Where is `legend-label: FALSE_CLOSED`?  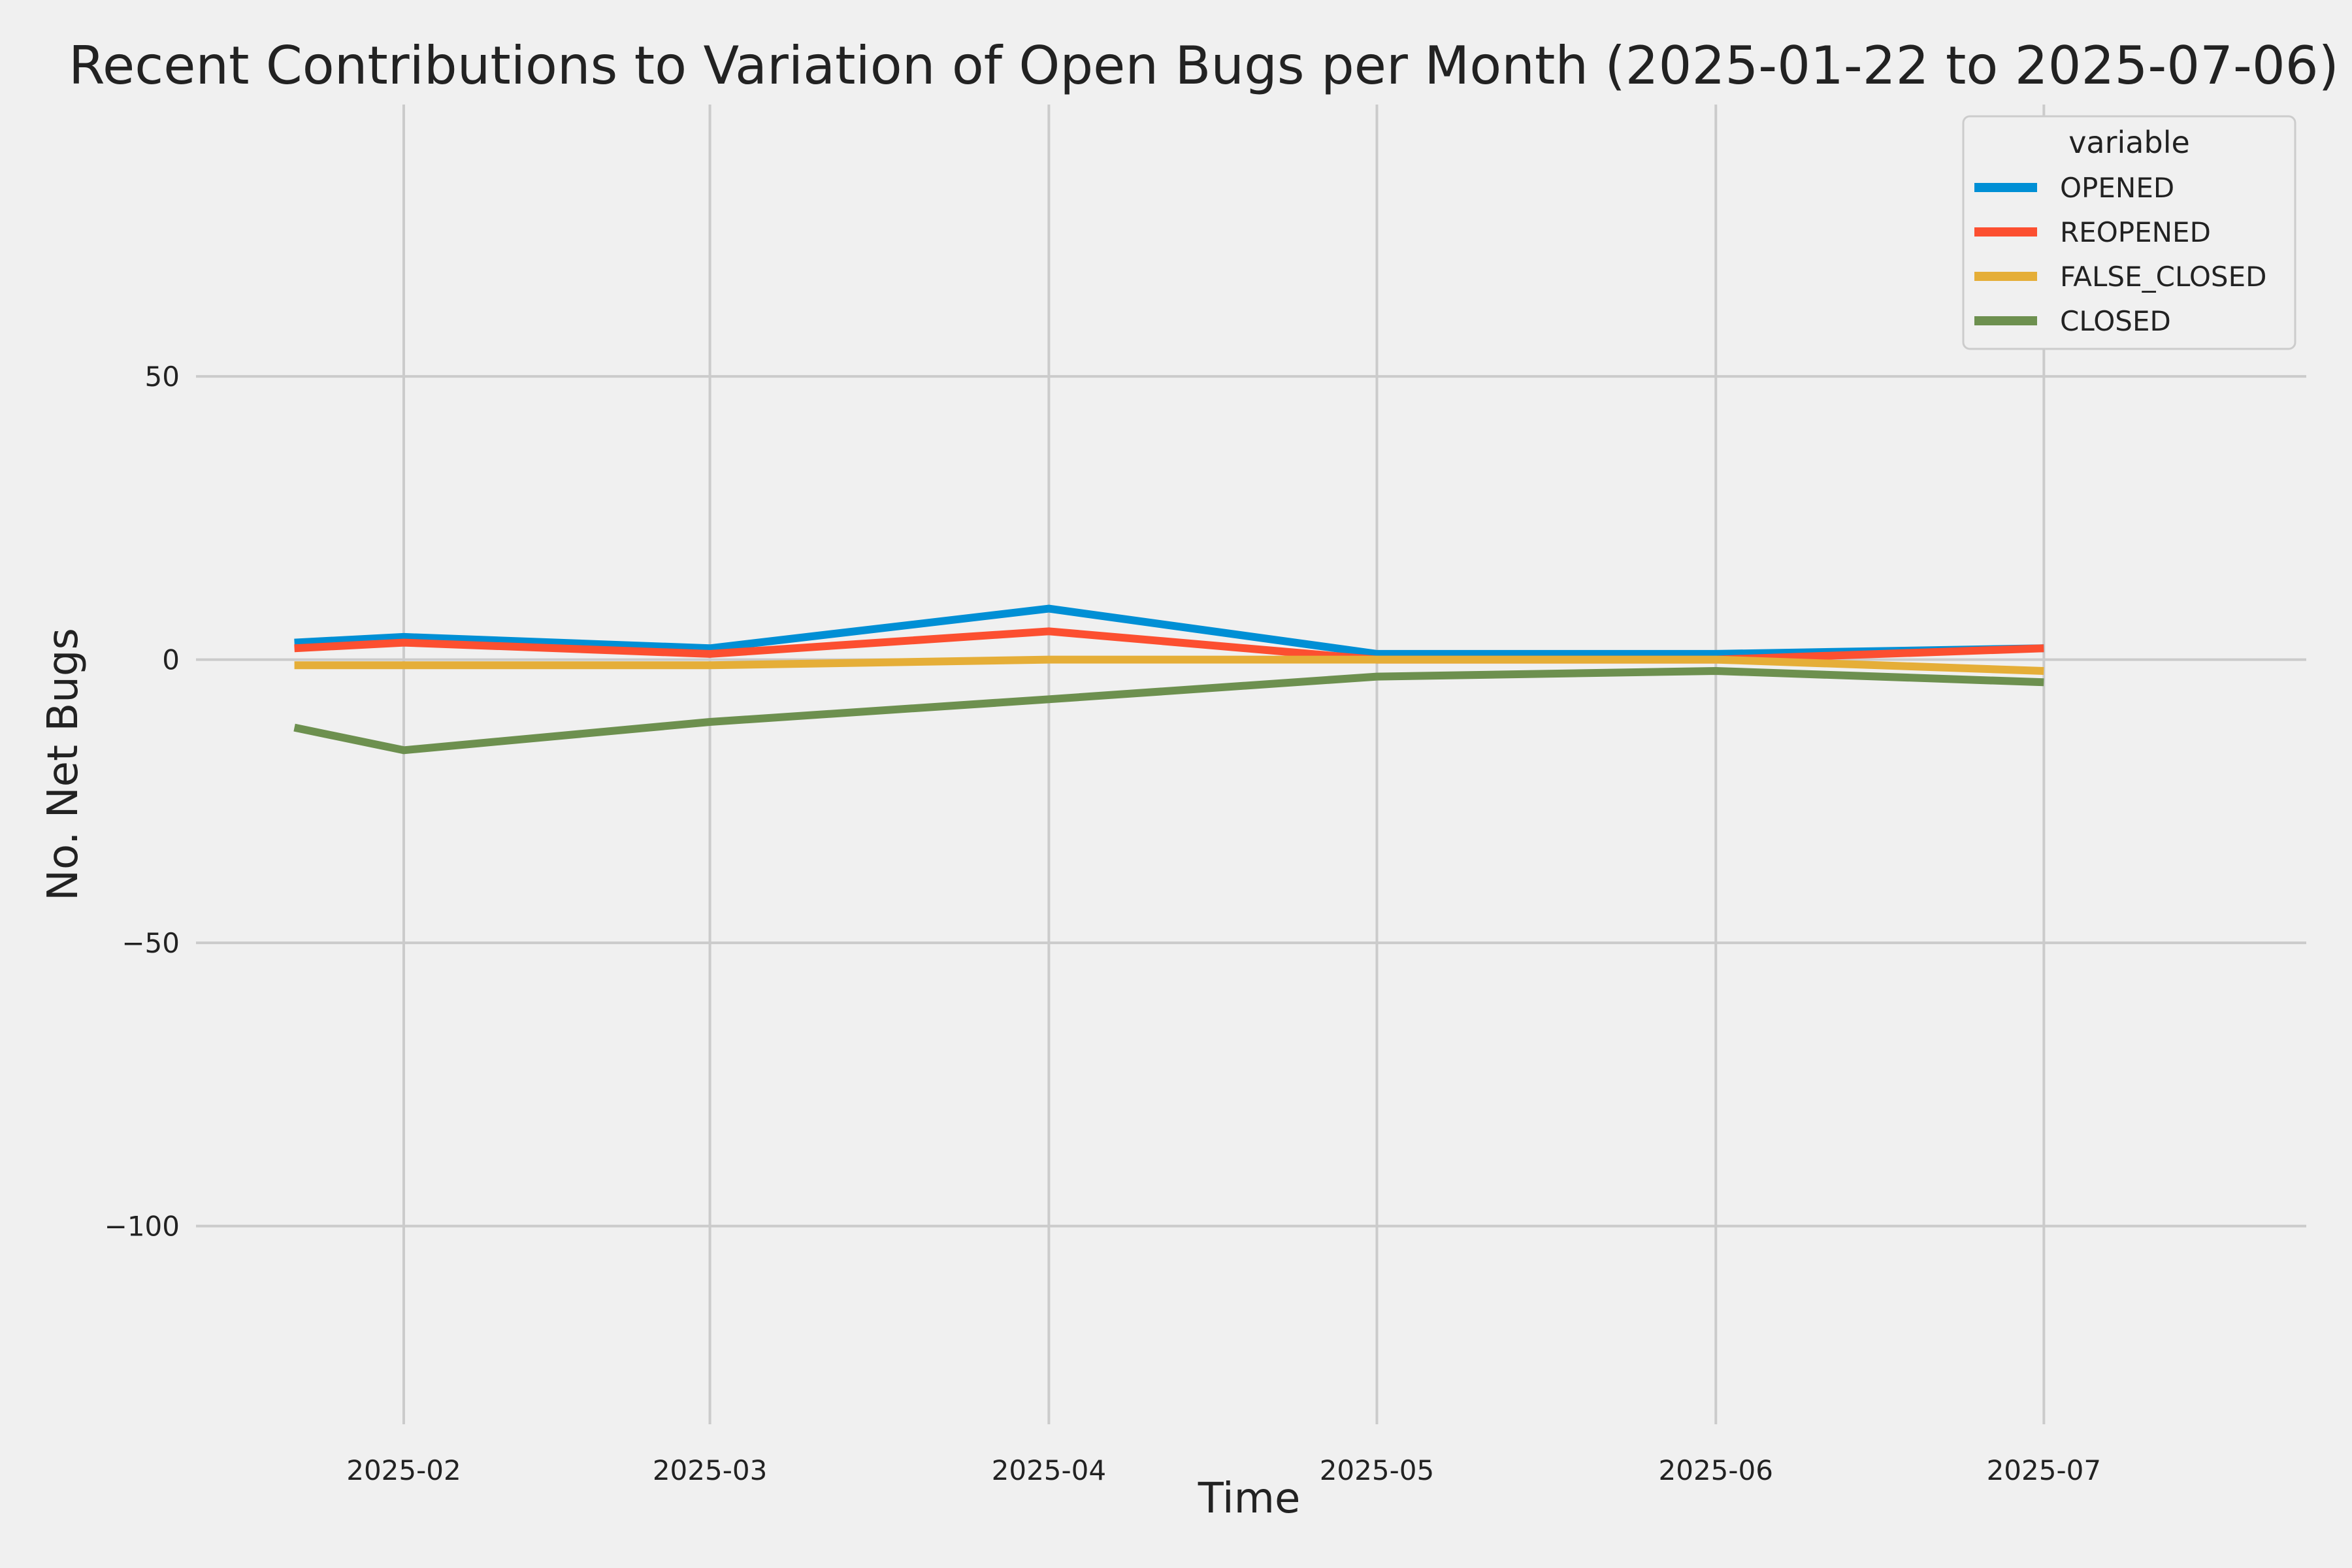
legend-label: FALSE_CLOSED is located at coordinates (2163, 277).